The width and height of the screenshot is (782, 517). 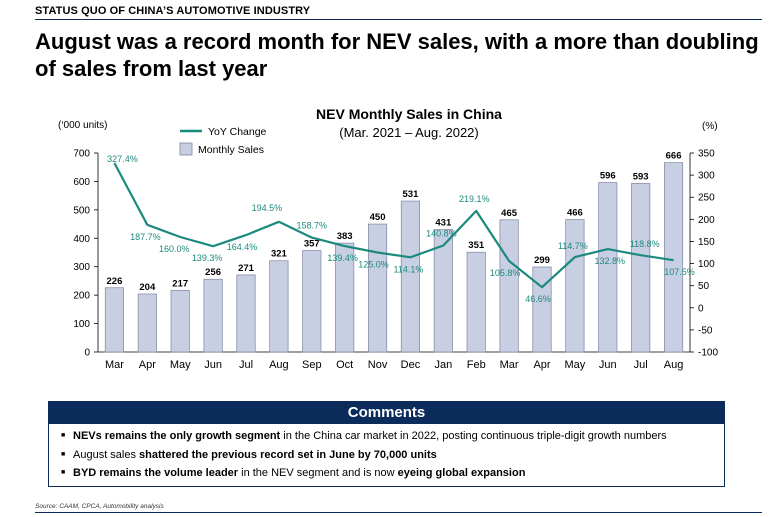 What do you see at coordinates (122, 159) in the screenshot?
I see `yoy-value-label: 327.4%` at bounding box center [122, 159].